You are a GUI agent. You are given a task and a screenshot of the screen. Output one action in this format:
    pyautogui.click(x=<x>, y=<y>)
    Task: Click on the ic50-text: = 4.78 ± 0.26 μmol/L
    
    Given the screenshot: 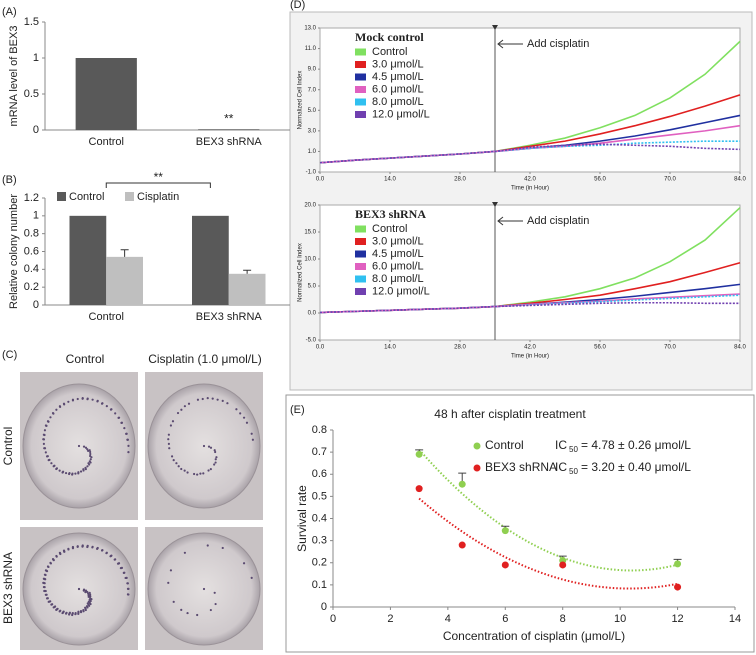 What is the action you would take?
    pyautogui.click(x=636, y=445)
    